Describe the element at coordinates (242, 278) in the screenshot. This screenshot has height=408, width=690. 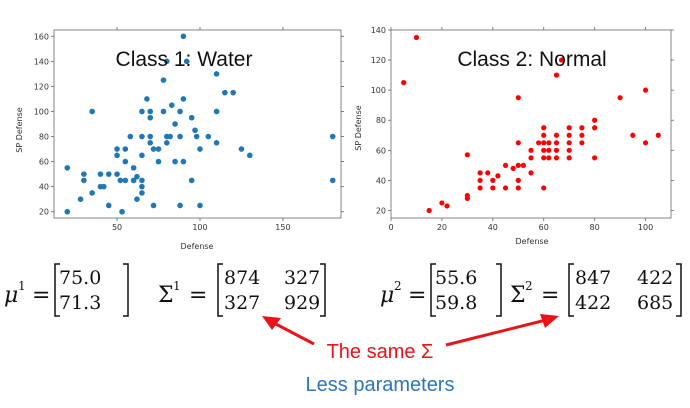
I see `sigma-value: 874` at that location.